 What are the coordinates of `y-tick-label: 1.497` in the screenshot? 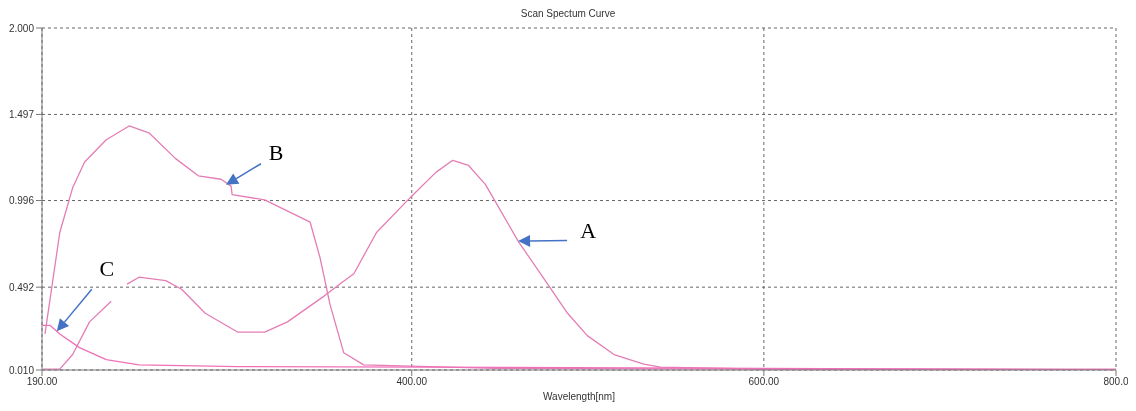 It's located at (21, 114).